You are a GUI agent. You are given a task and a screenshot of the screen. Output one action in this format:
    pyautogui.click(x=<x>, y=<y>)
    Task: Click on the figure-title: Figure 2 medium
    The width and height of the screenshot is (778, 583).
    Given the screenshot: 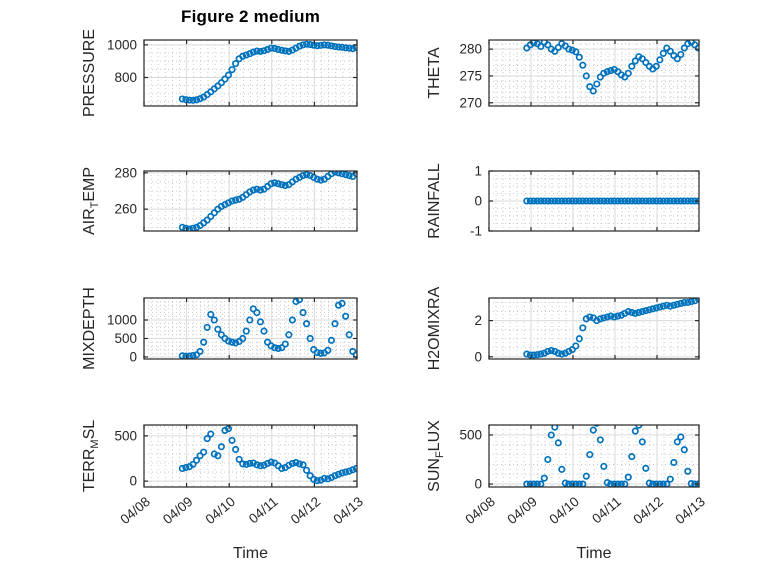 What is the action you would take?
    pyautogui.click(x=250, y=16)
    